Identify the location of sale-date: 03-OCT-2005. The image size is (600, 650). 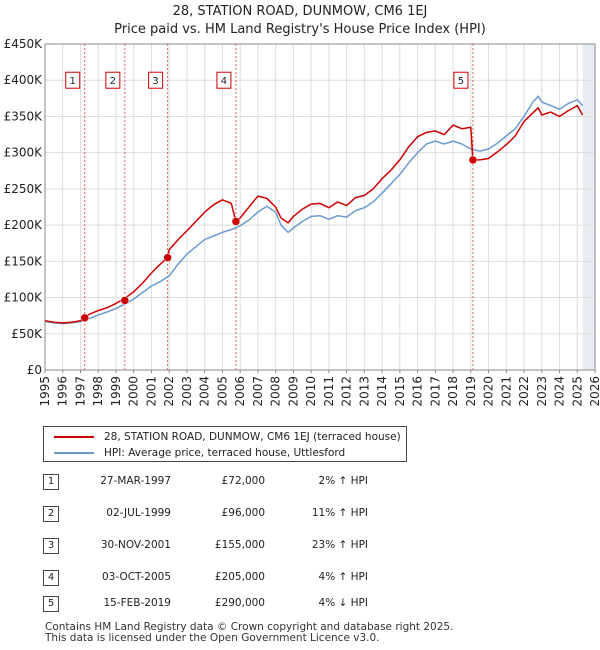
(136, 577).